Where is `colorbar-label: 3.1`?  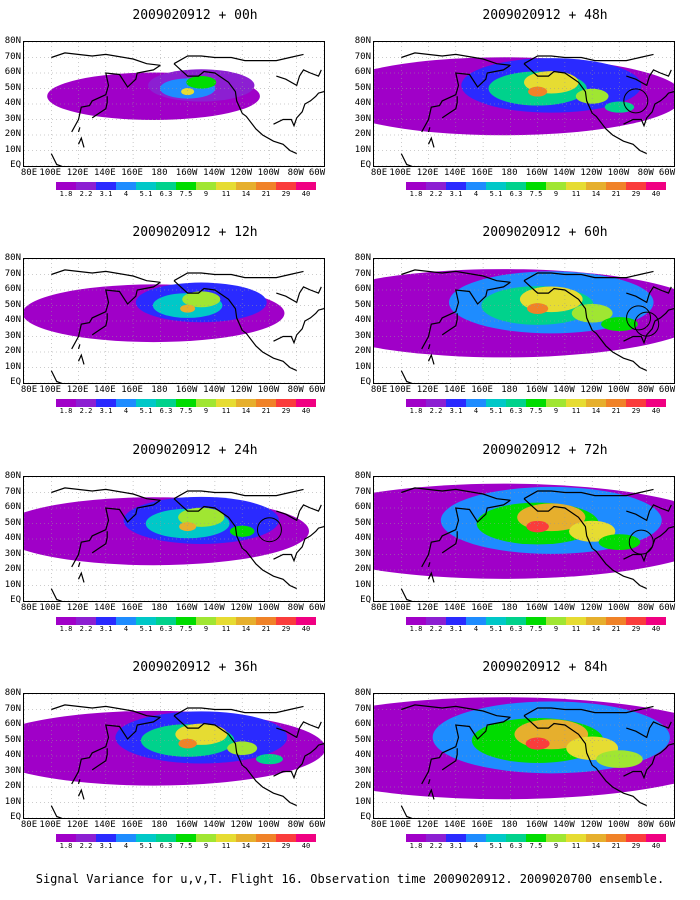
colorbar-label: 3.1 is located at coordinates (106, 194).